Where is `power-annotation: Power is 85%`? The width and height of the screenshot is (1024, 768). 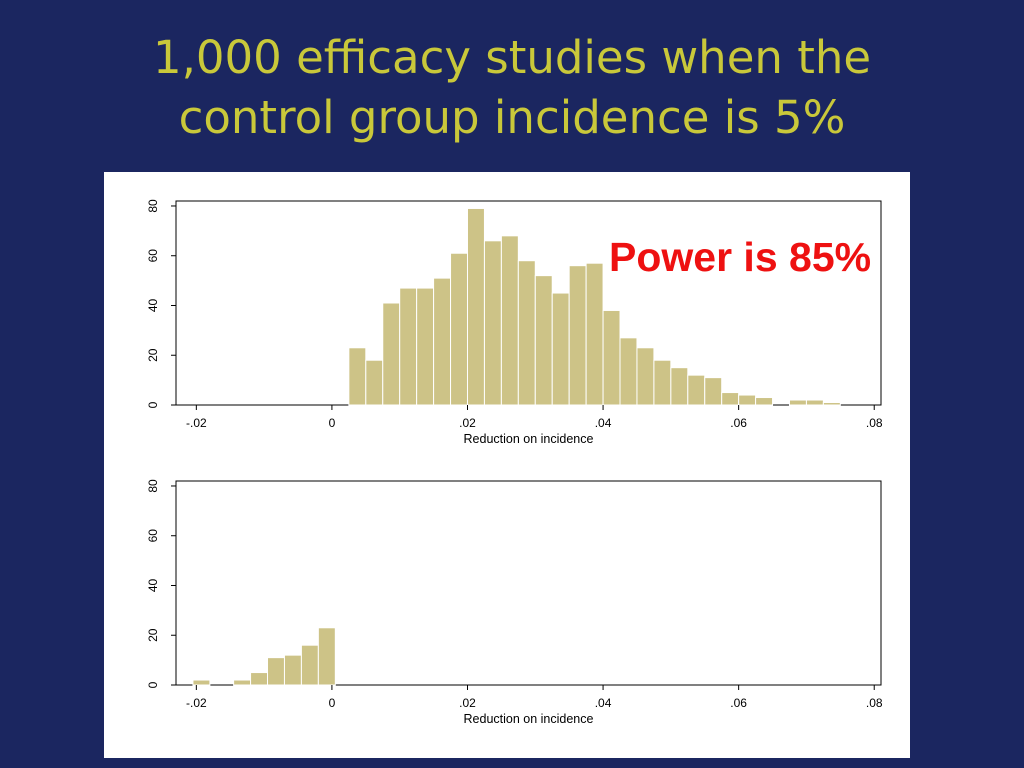 power-annotation: Power is 85% is located at coordinates (740, 257).